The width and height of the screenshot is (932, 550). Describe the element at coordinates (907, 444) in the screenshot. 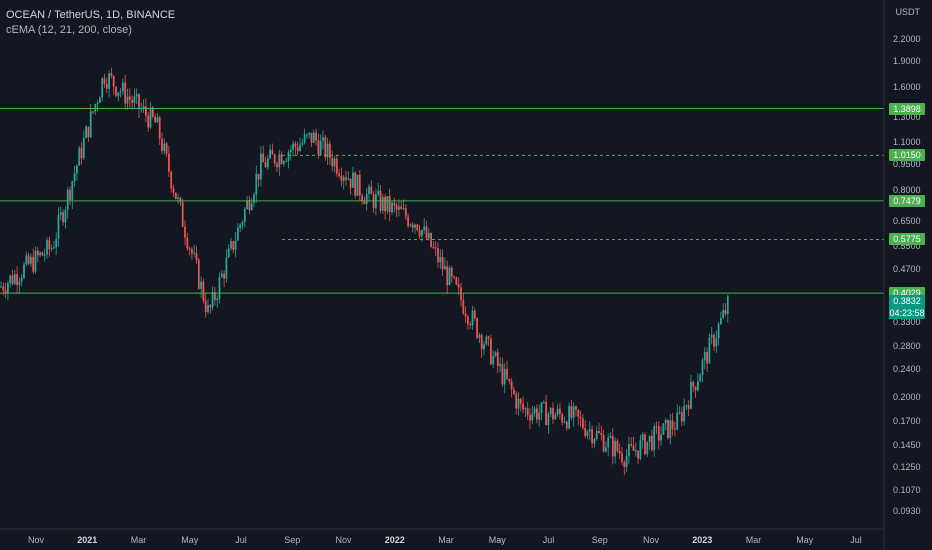

I see `price-tick-label: 0.1450` at that location.